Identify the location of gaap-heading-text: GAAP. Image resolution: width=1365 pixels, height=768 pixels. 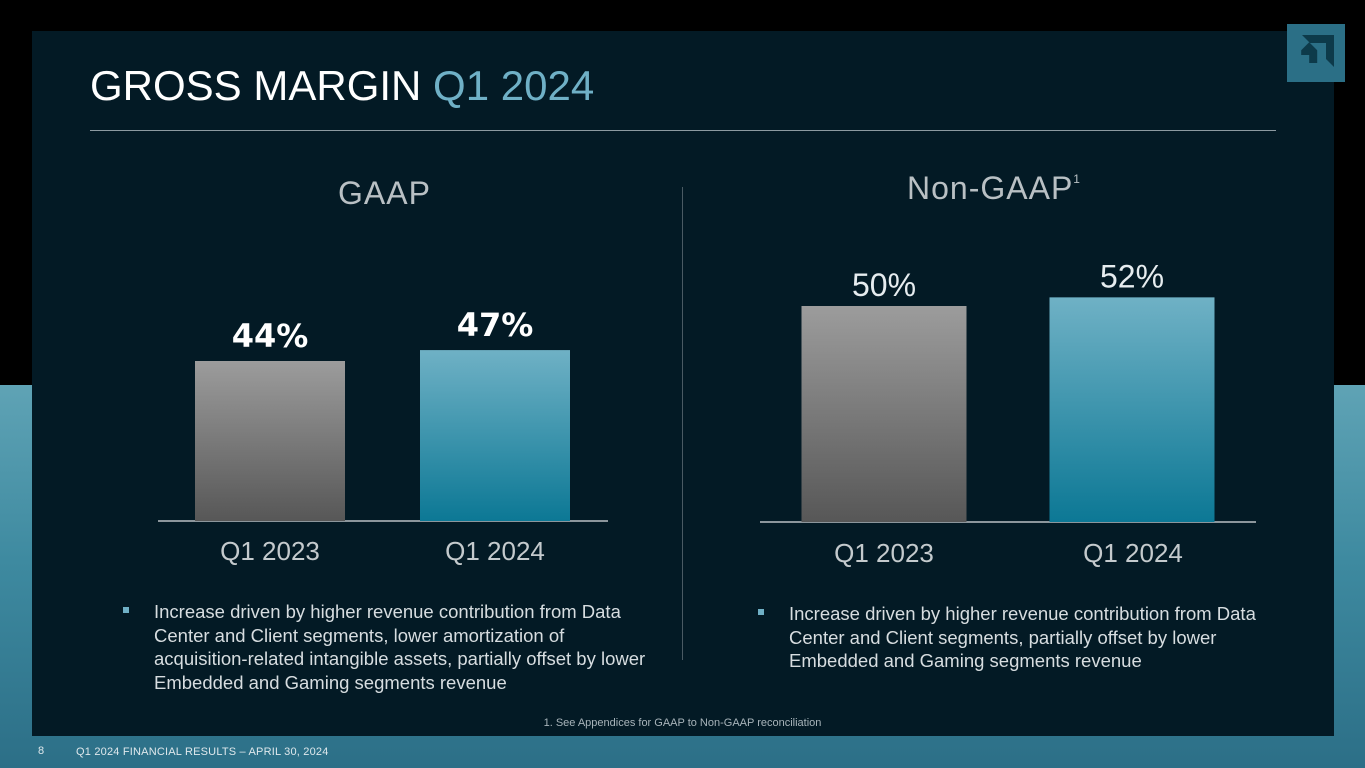
(384, 193).